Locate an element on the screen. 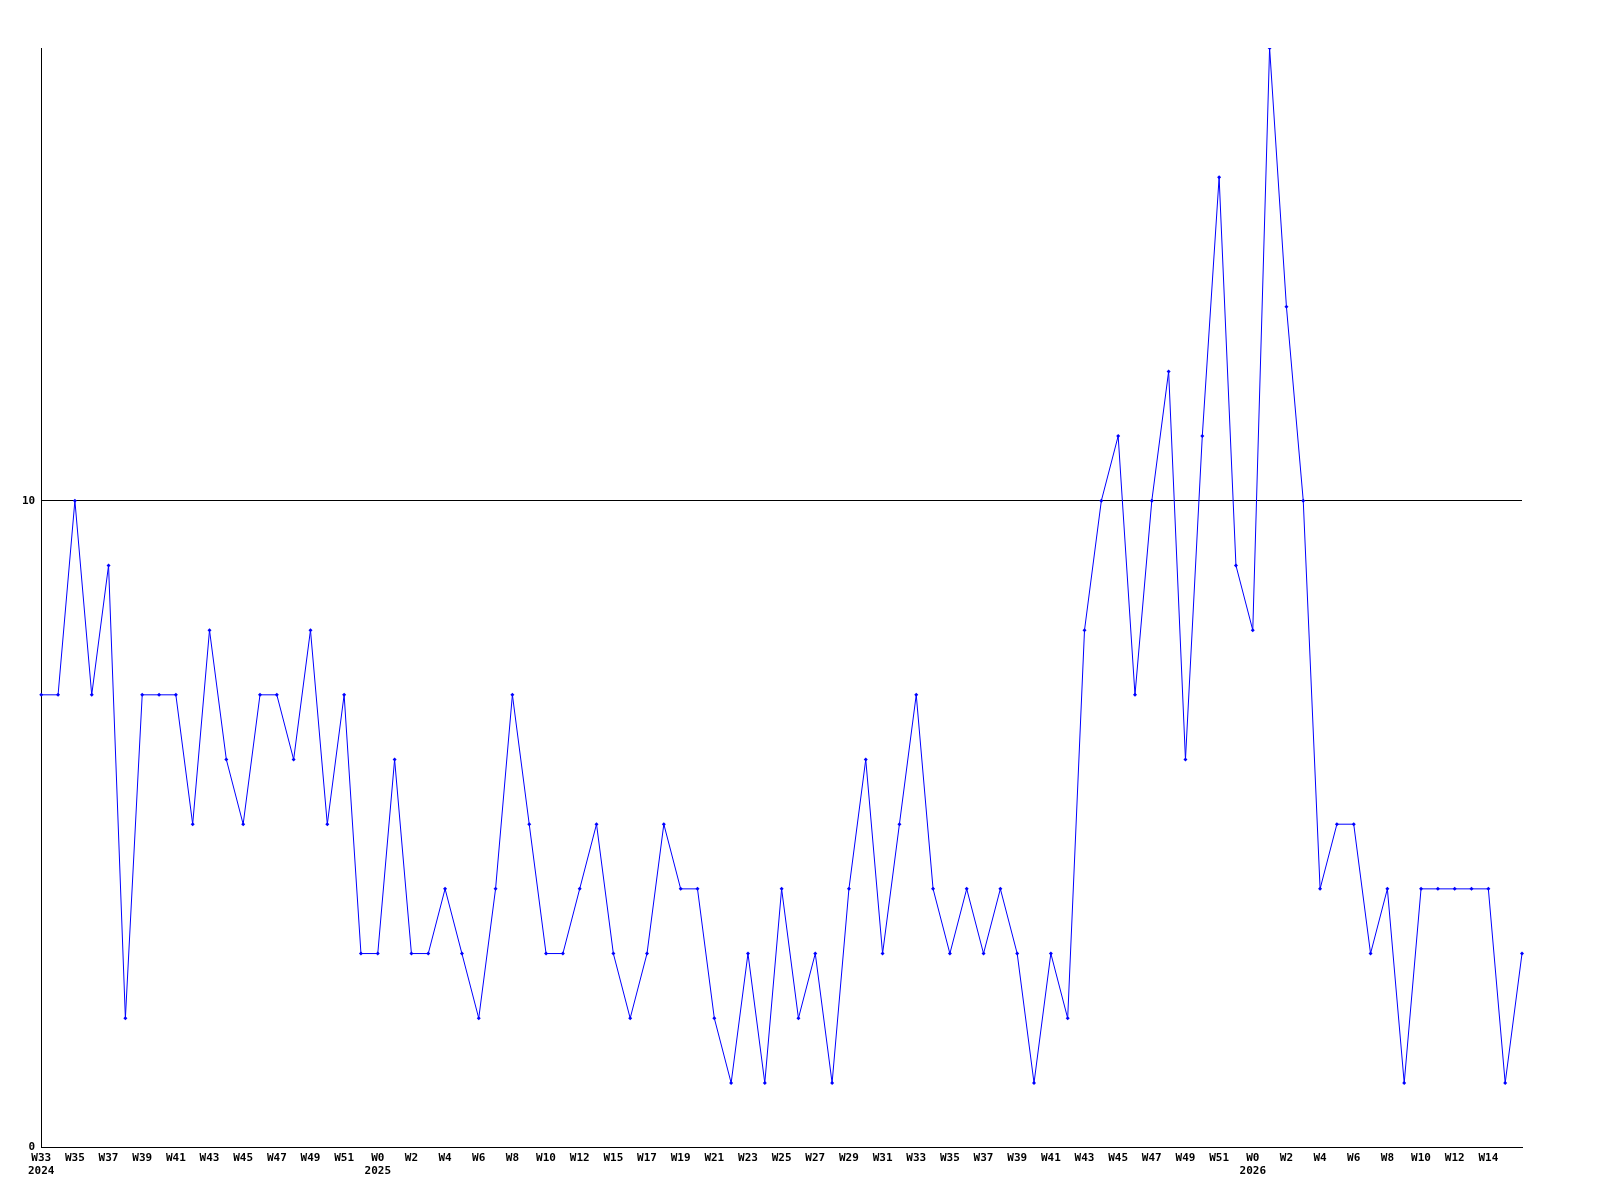 This screenshot has height=1200, width=1600. x-tick-label: W15 is located at coordinates (613, 1158).